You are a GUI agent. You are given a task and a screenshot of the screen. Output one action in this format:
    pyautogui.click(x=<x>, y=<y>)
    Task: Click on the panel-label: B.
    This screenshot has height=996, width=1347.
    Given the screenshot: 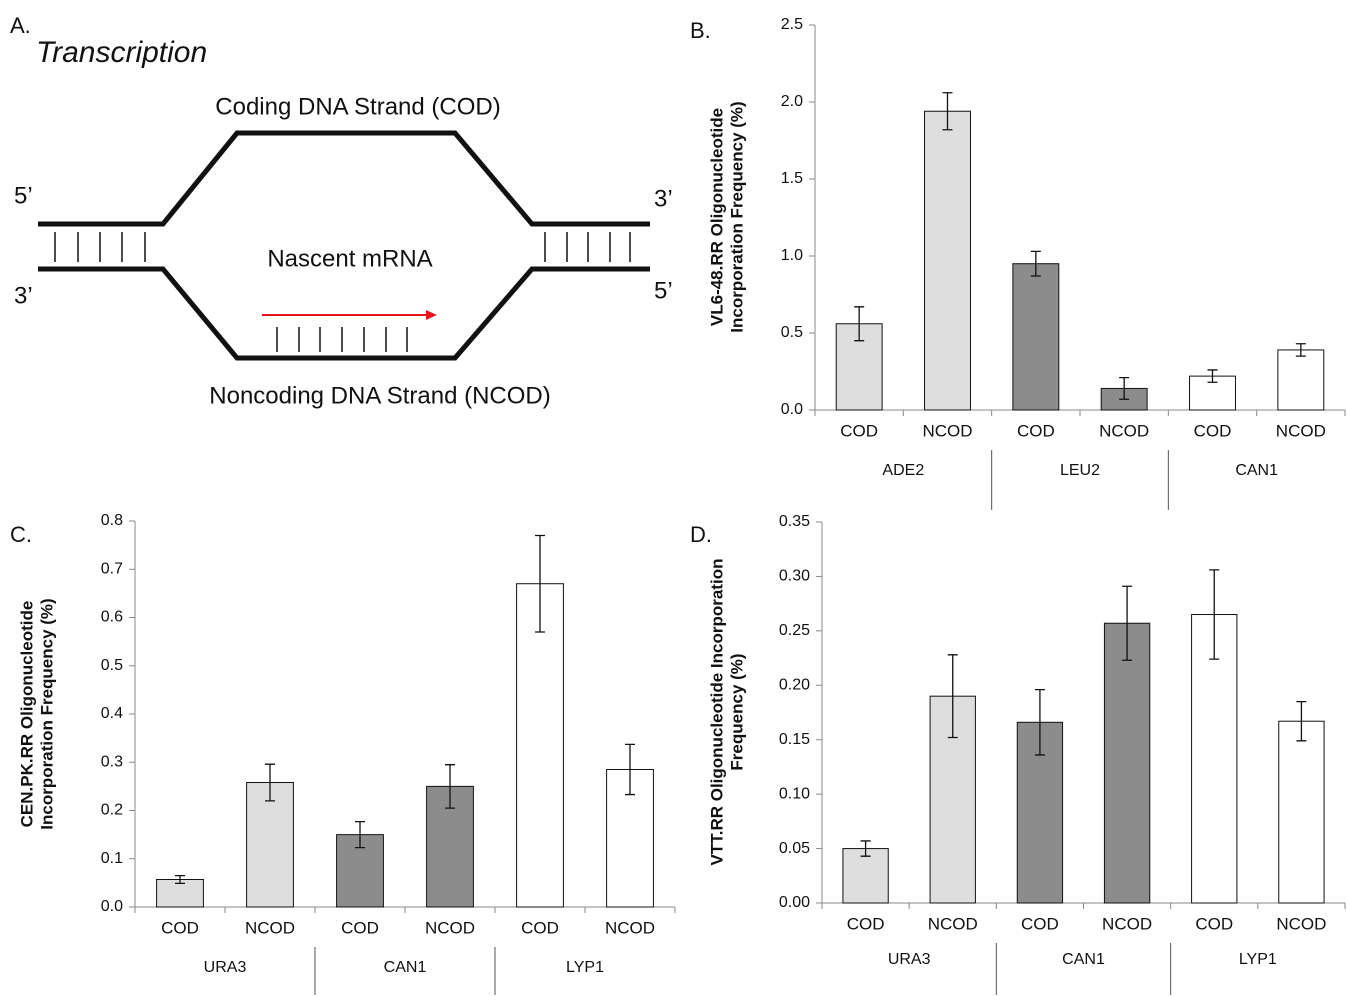 What is the action you would take?
    pyautogui.click(x=700, y=30)
    